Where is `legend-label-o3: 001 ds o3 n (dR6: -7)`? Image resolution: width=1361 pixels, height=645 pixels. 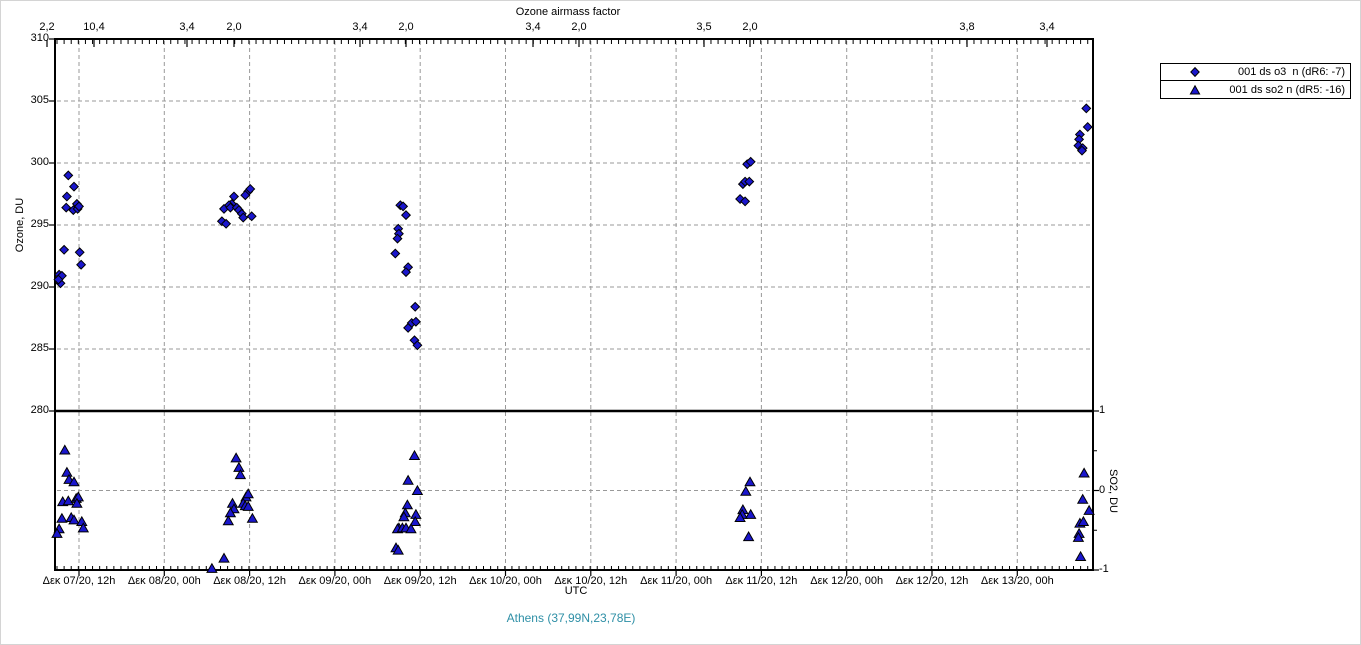
legend-label-o3: 001 ds o3 n (dR6: -7) is located at coordinates (1291, 72).